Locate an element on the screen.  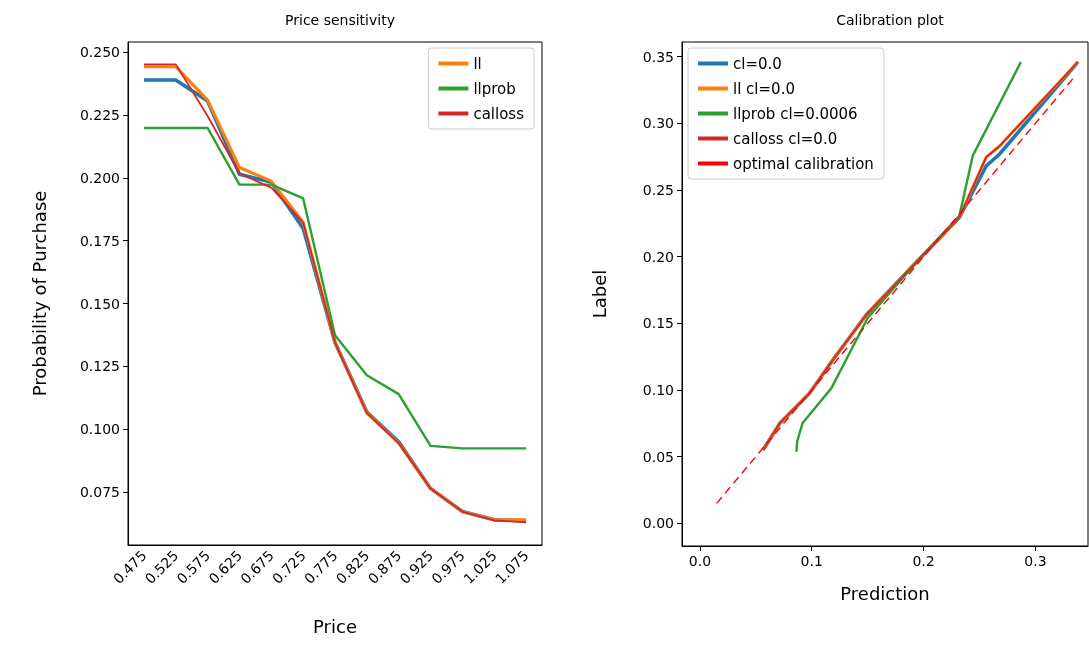
y-tick-label: 0.200 is located at coordinates (99, 177).